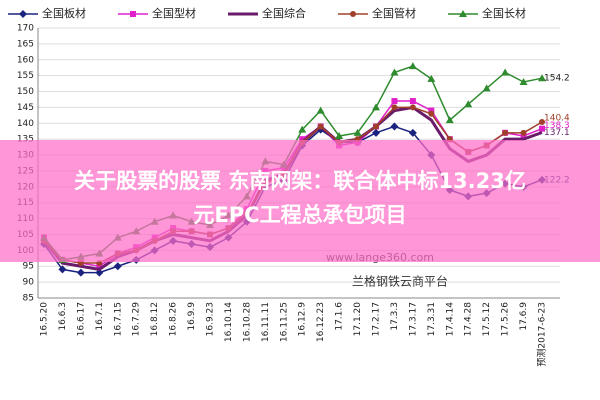 Image resolution: width=600 pixels, height=400 pixels. I want to click on x-tick-label: 16.10.28, so click(247, 322).